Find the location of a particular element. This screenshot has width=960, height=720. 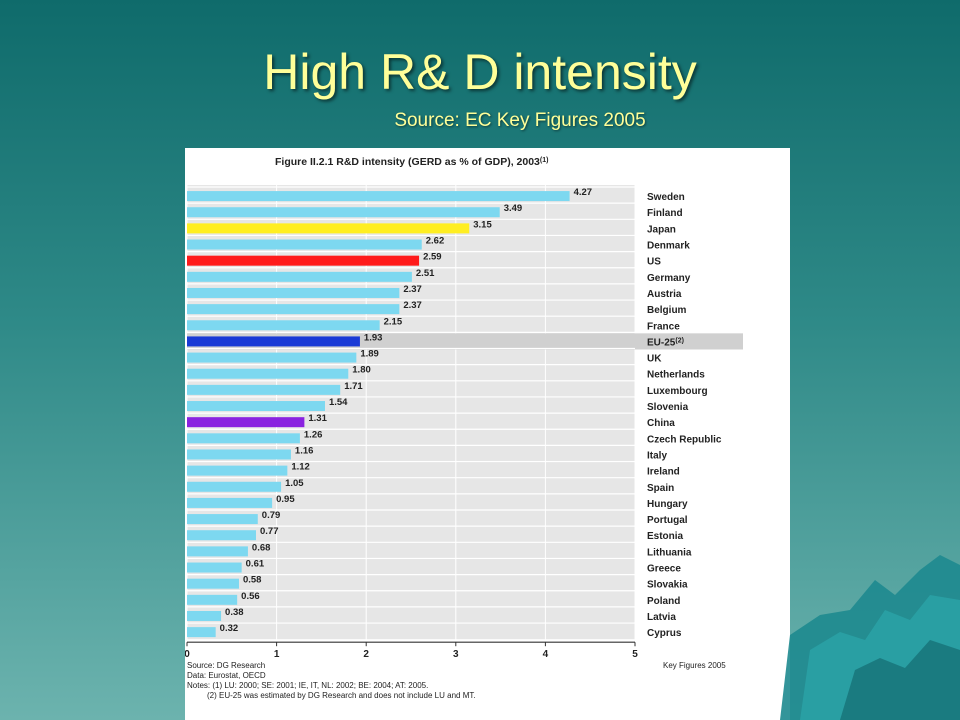

category-label: Sweden is located at coordinates (666, 197).